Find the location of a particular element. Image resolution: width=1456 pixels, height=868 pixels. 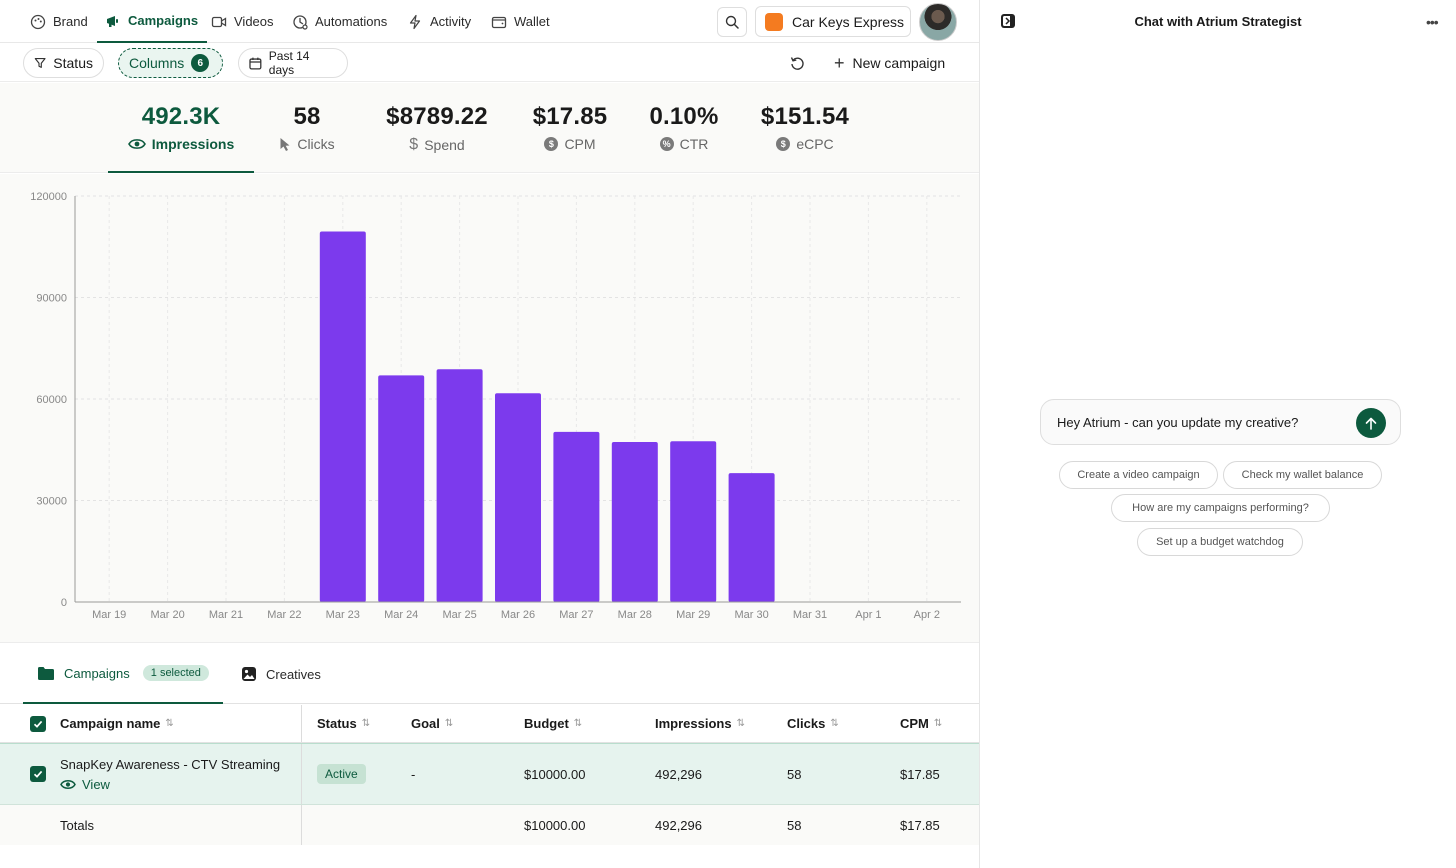

automation-icon is located at coordinates (300, 22).